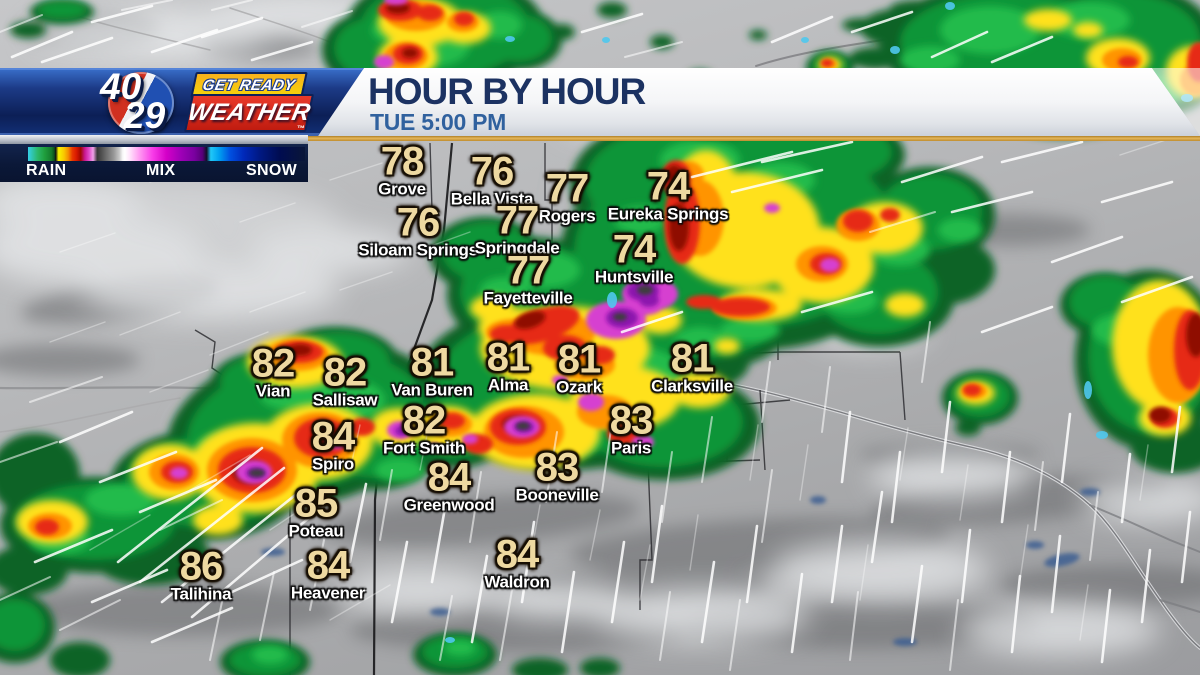 This screenshot has width=1200, height=675. Describe the element at coordinates (46, 170) in the screenshot. I see `rain-label: RAIN` at that location.